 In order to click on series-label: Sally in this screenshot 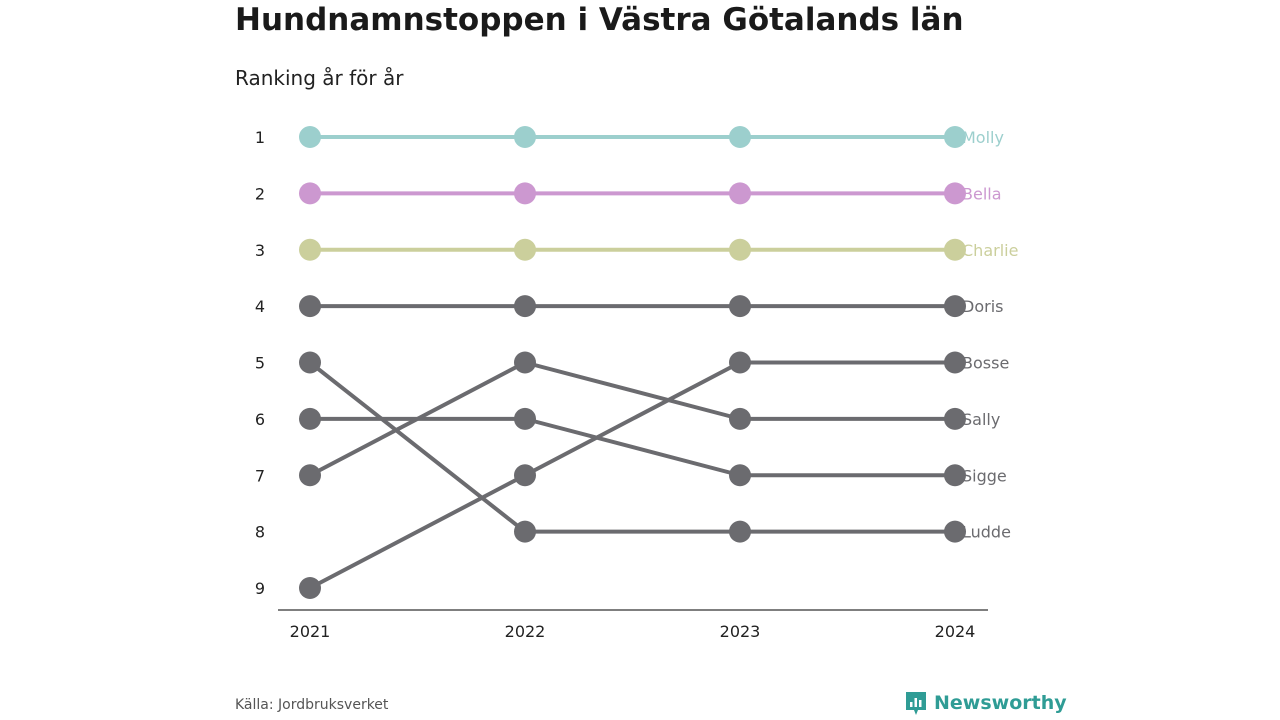, I will do `click(981, 419)`.